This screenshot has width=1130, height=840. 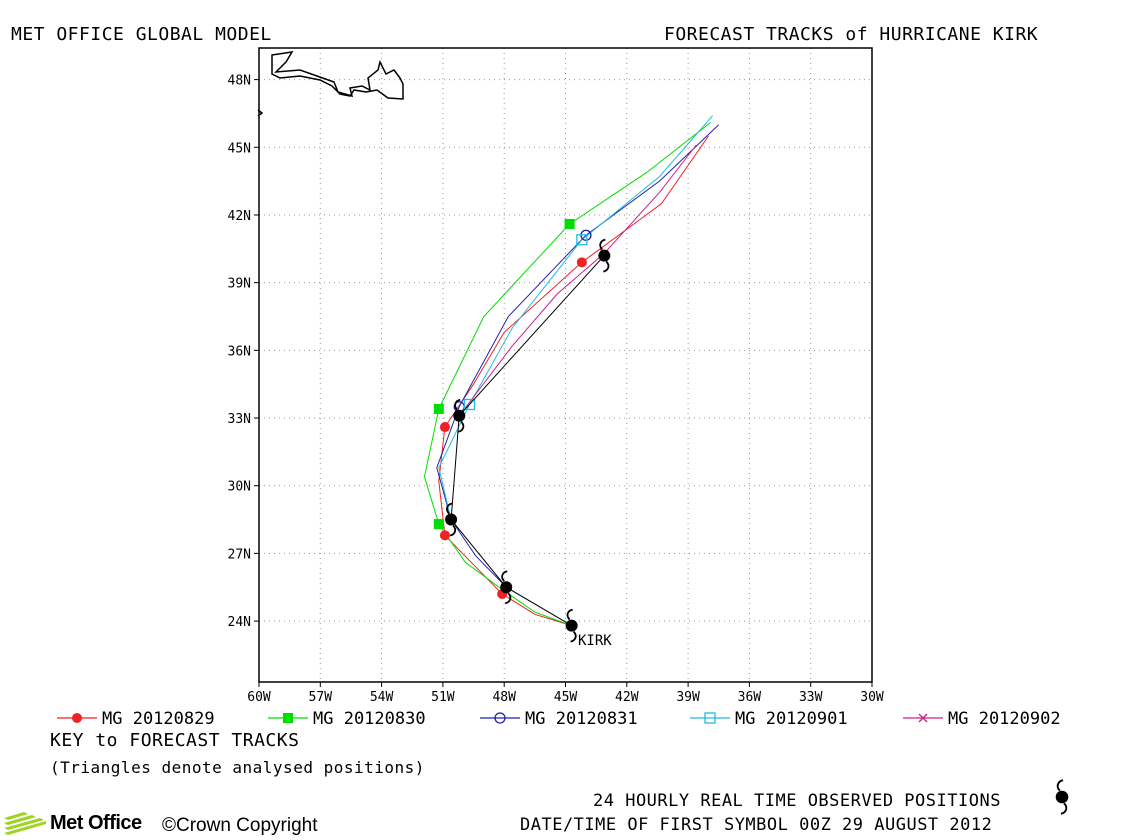 I want to click on y-tick-label: 30N, so click(x=239, y=487).